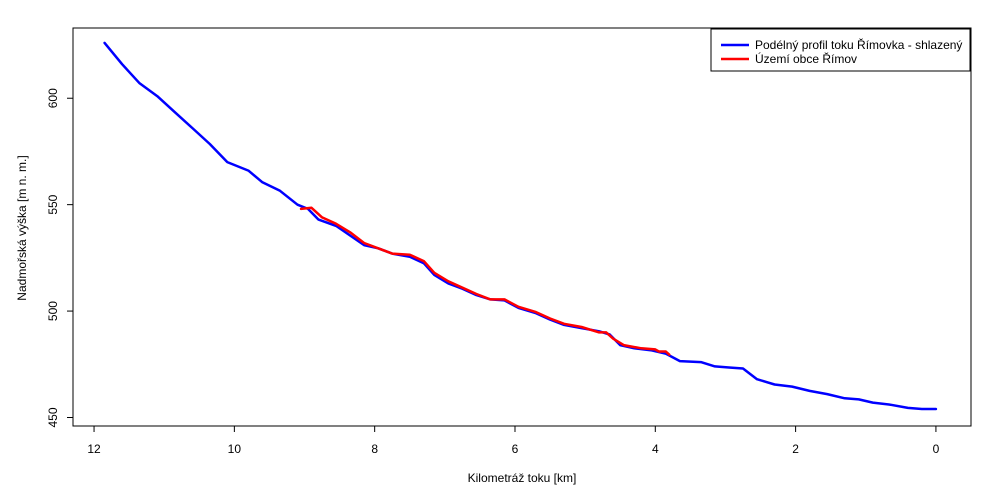  What do you see at coordinates (858, 44) in the screenshot?
I see `legend-label-profile: Podélný profil toku Římovka - shlazený` at bounding box center [858, 44].